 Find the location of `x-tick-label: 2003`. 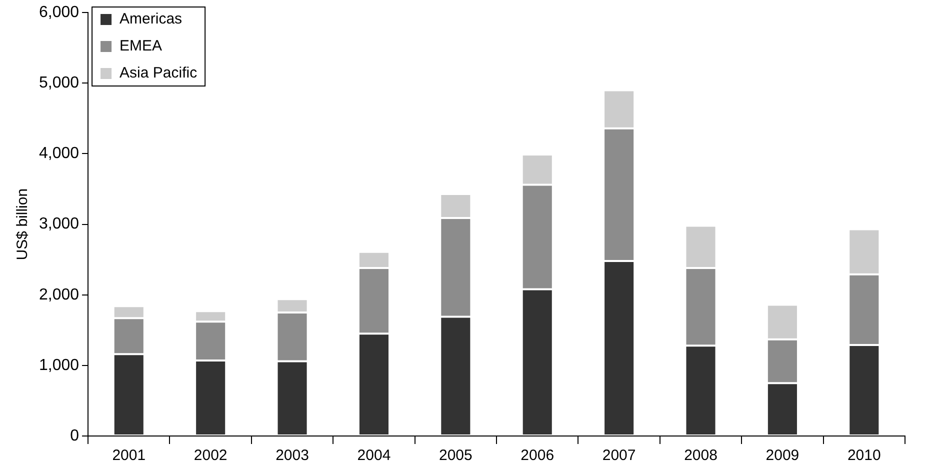

x-tick-label: 2003 is located at coordinates (292, 455).